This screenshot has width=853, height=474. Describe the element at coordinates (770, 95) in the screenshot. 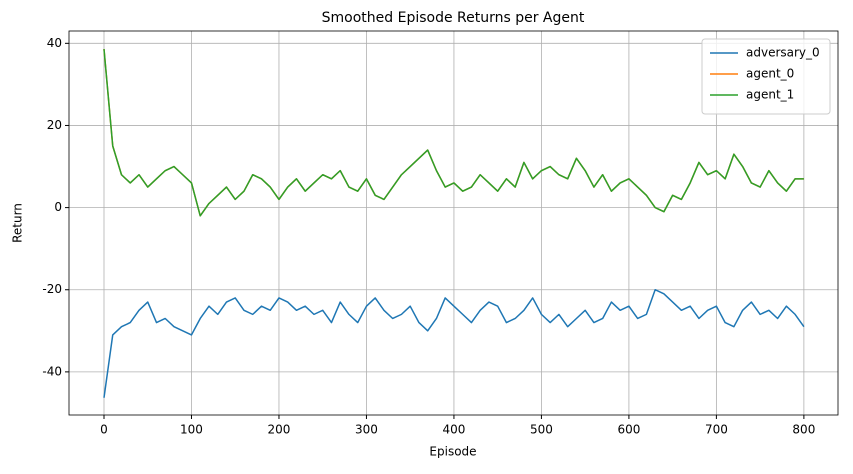

I see `legend-label: agent_1` at that location.